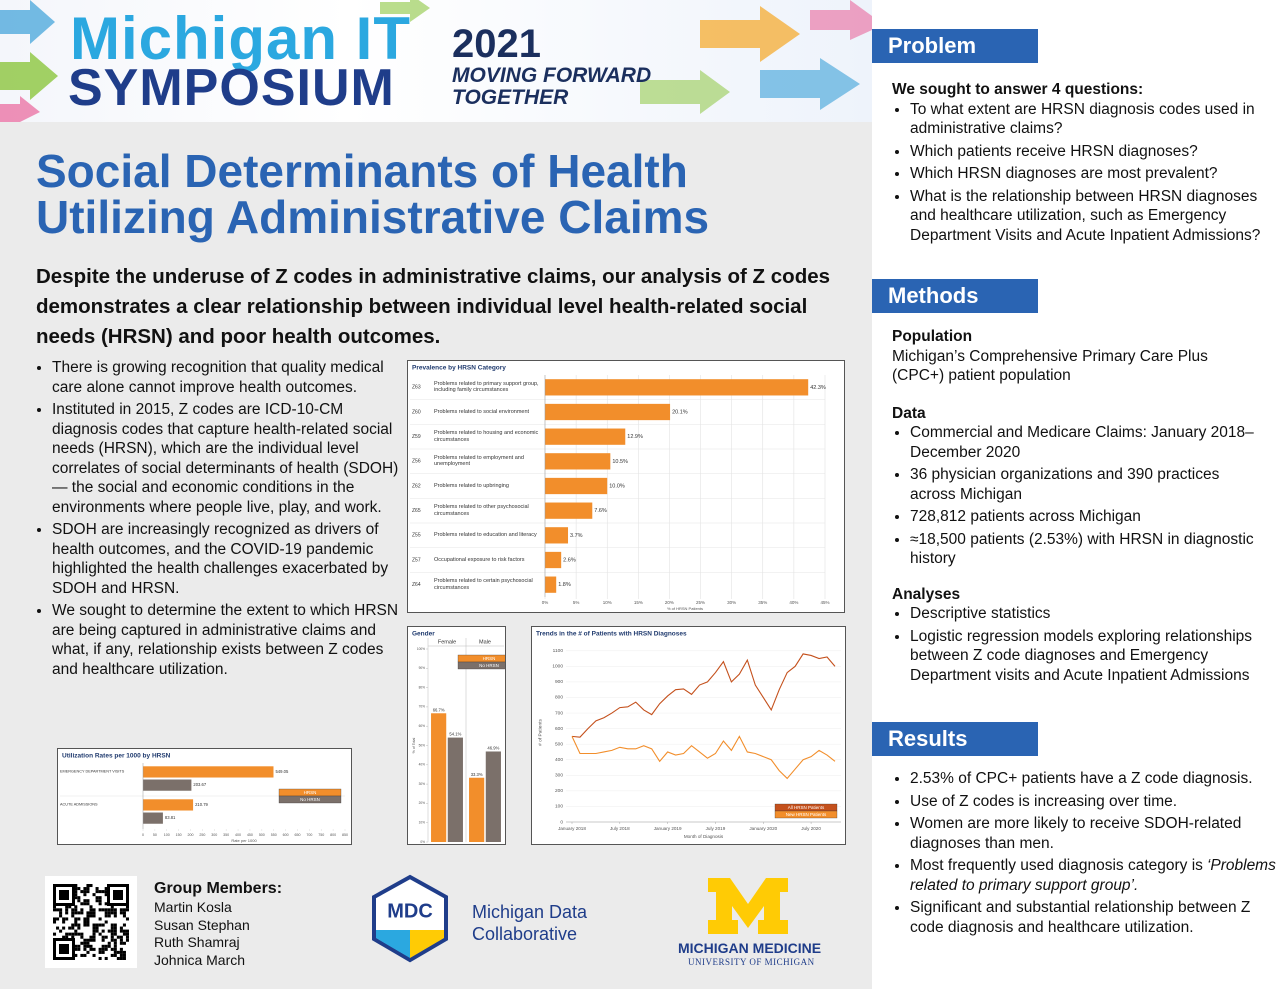 This screenshot has width=1280, height=989. I want to click on tagline: MOVING FORWARD, so click(552, 75).